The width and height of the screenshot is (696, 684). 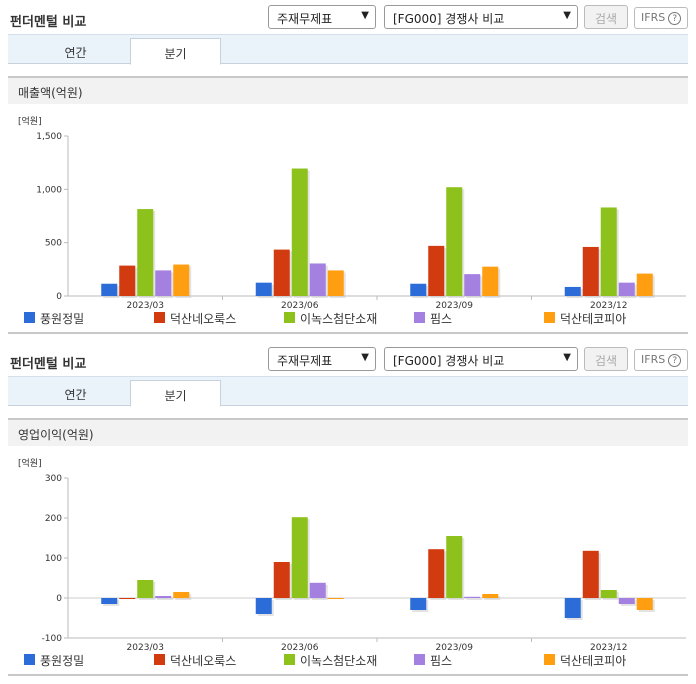 What do you see at coordinates (62, 319) in the screenshot?
I see `legend-label: 풍원정밀` at bounding box center [62, 319].